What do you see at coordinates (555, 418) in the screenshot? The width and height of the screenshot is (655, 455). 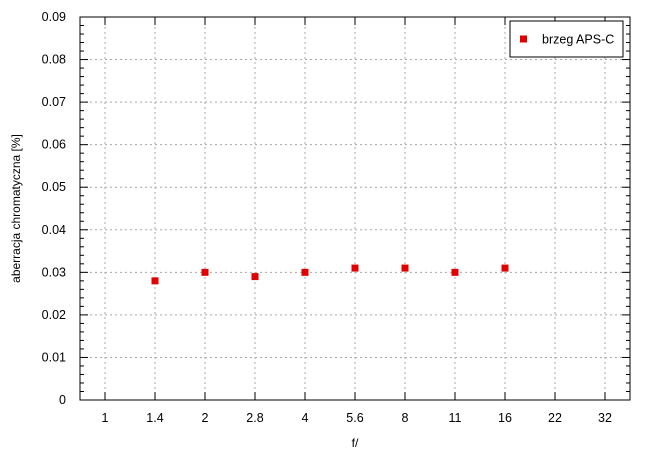 I see `x-tick-label: 22` at bounding box center [555, 418].